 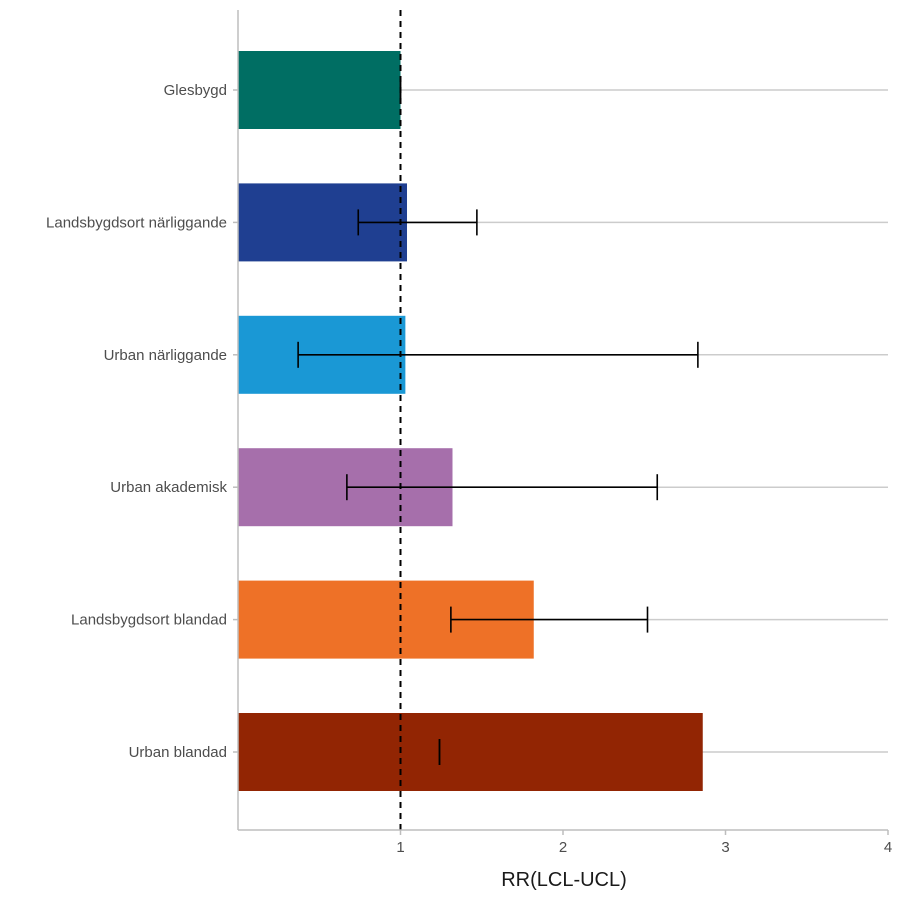 I want to click on category-label: Urban närliggande, so click(x=165, y=355).